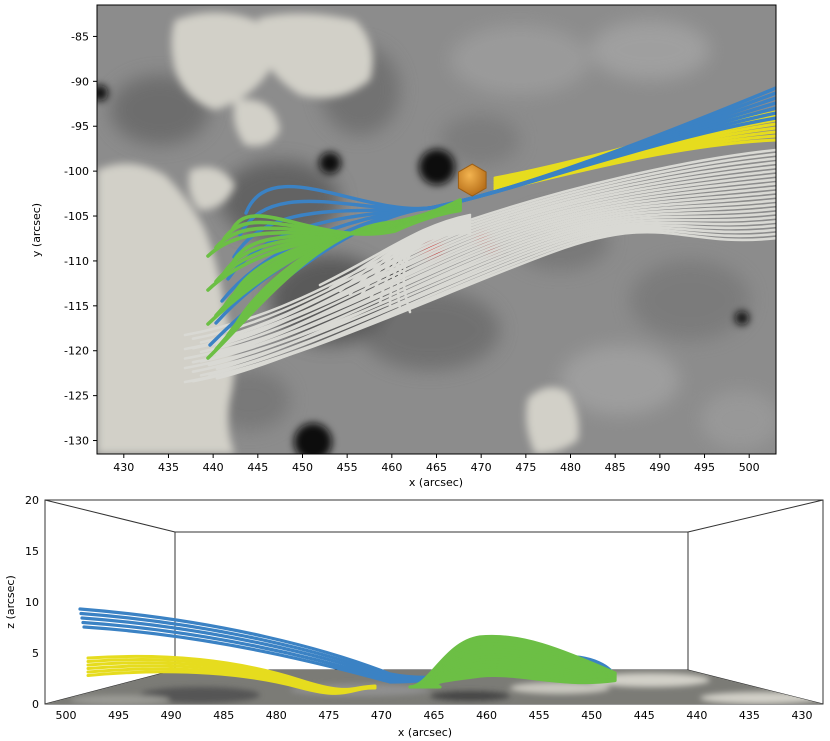  I want to click on x-axis-label-side: x (arcsec), so click(425, 732).